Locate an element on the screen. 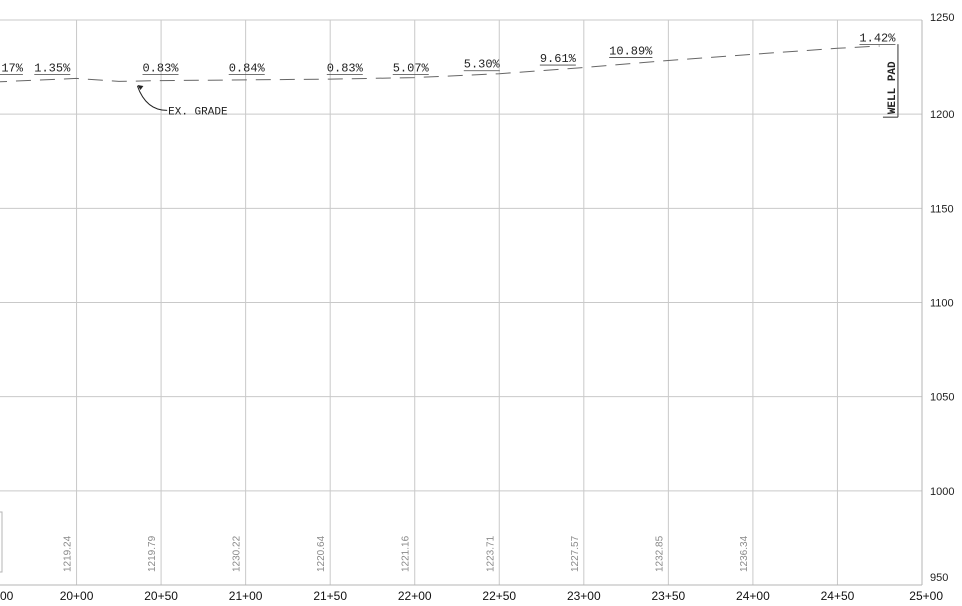 This screenshot has width=962, height=606. x-tick-label-7: 23+00 is located at coordinates (584, 596).